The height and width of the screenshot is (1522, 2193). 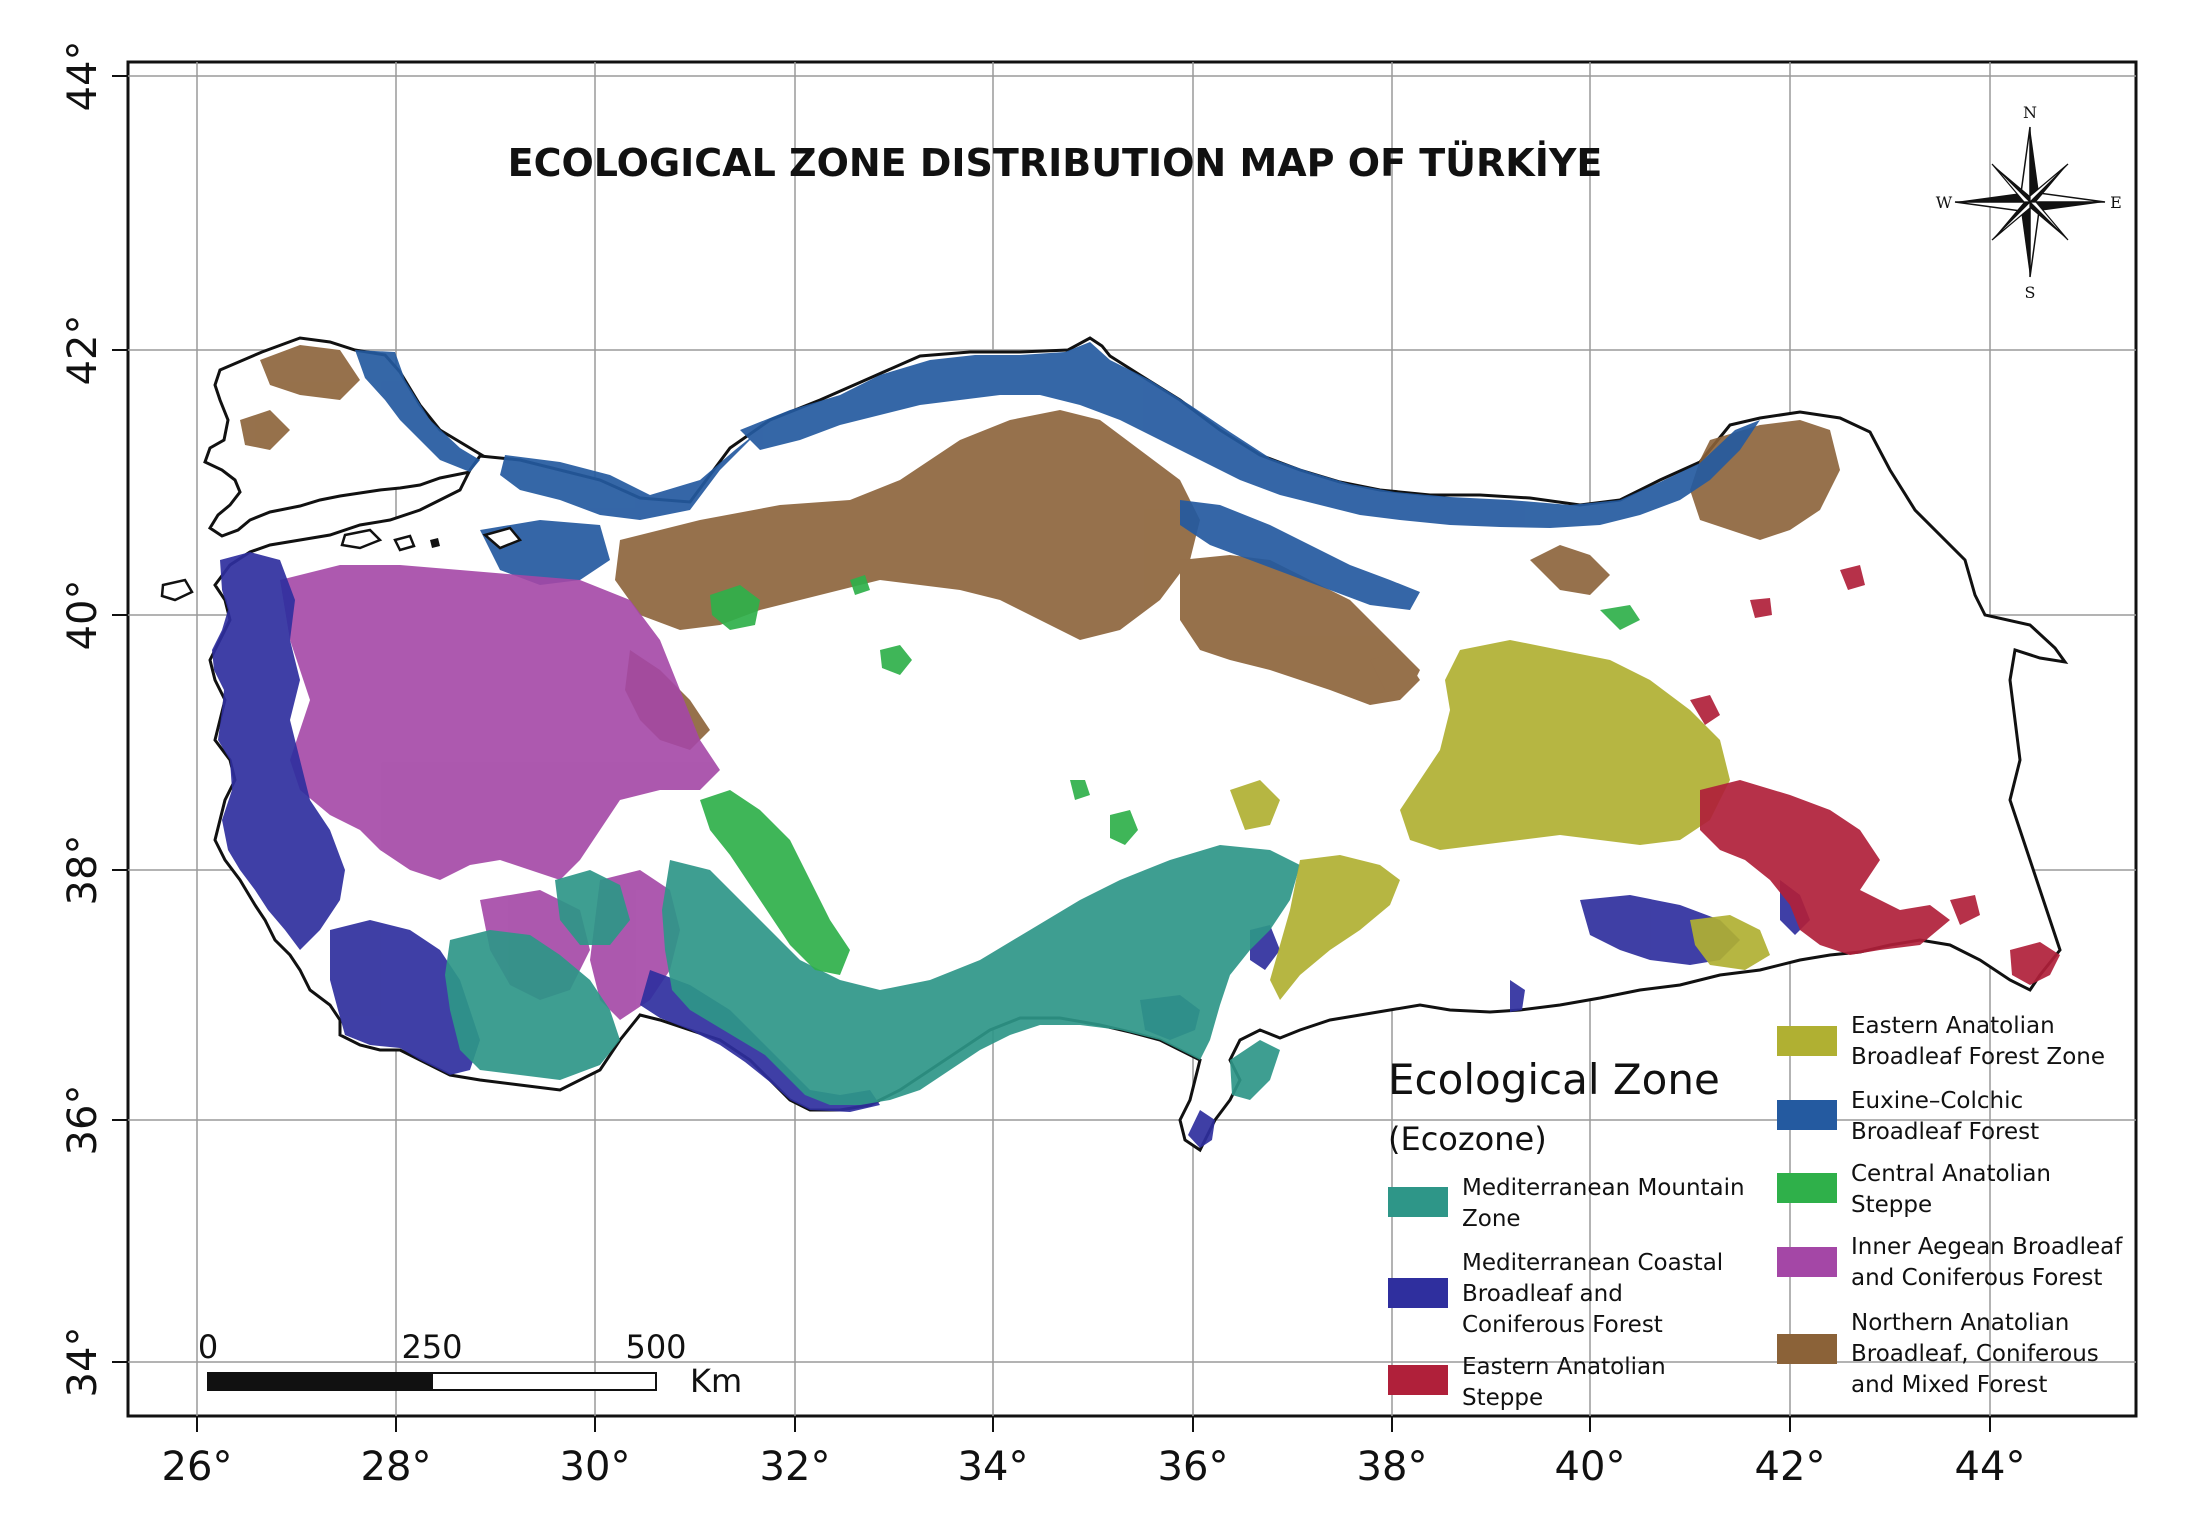 What do you see at coordinates (544, 1381) in the screenshot?
I see `scale-bar-empty-segment` at bounding box center [544, 1381].